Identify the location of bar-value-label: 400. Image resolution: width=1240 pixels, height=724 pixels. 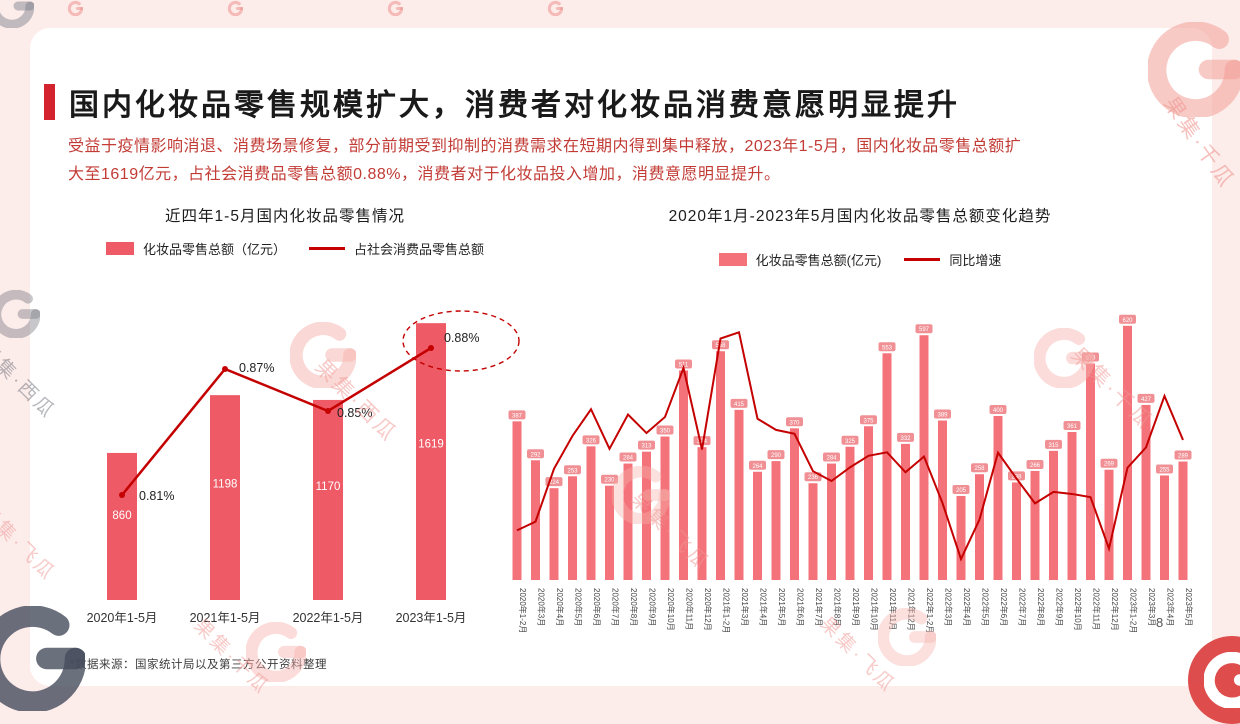
(998, 411).